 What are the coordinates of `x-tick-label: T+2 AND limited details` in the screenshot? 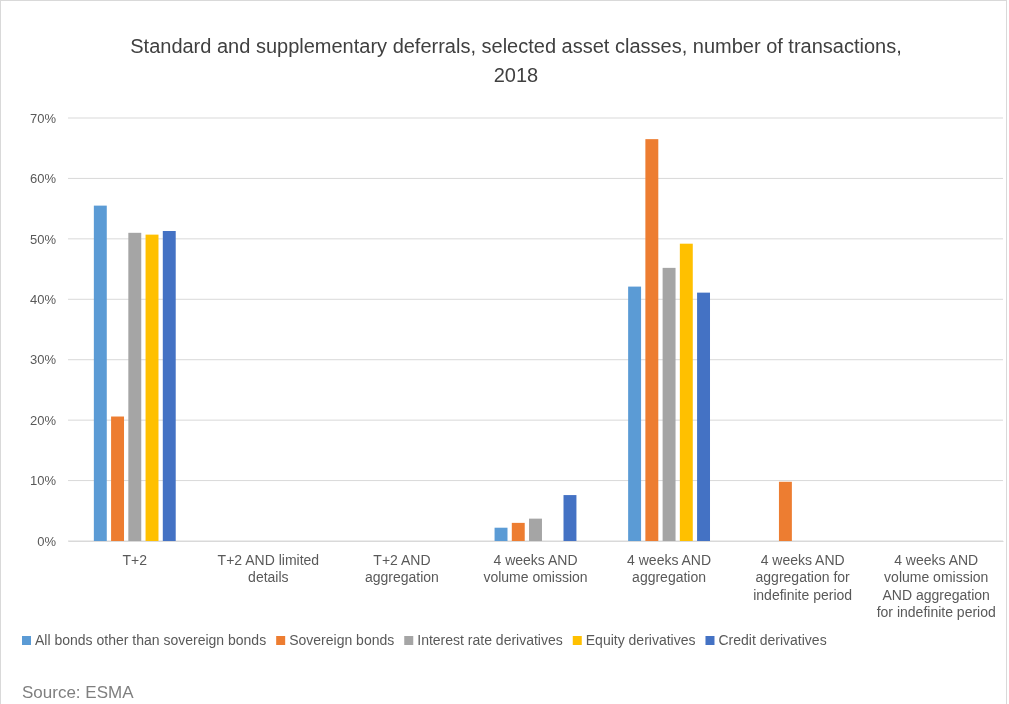 It's located at (268, 568).